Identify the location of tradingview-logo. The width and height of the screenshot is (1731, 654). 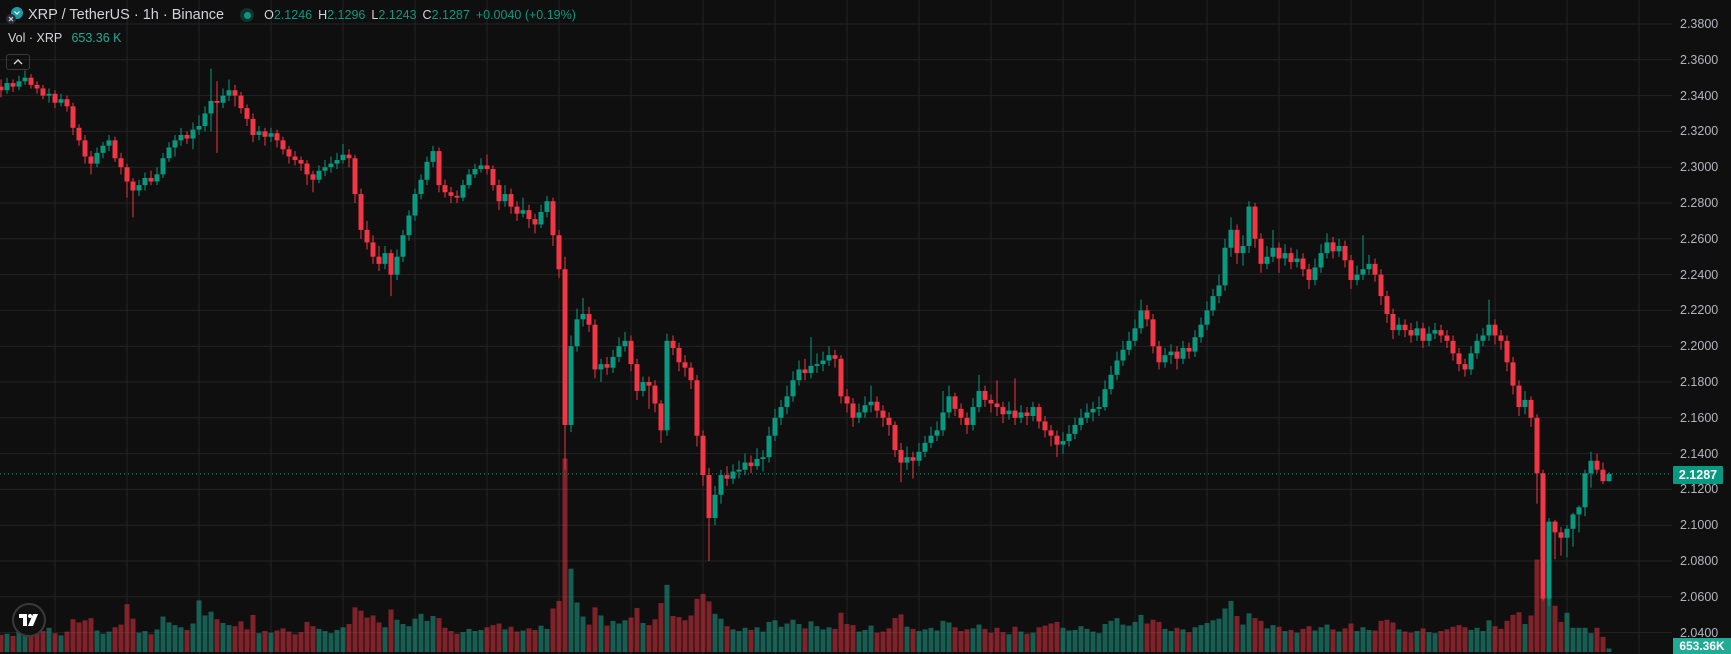
(29, 620).